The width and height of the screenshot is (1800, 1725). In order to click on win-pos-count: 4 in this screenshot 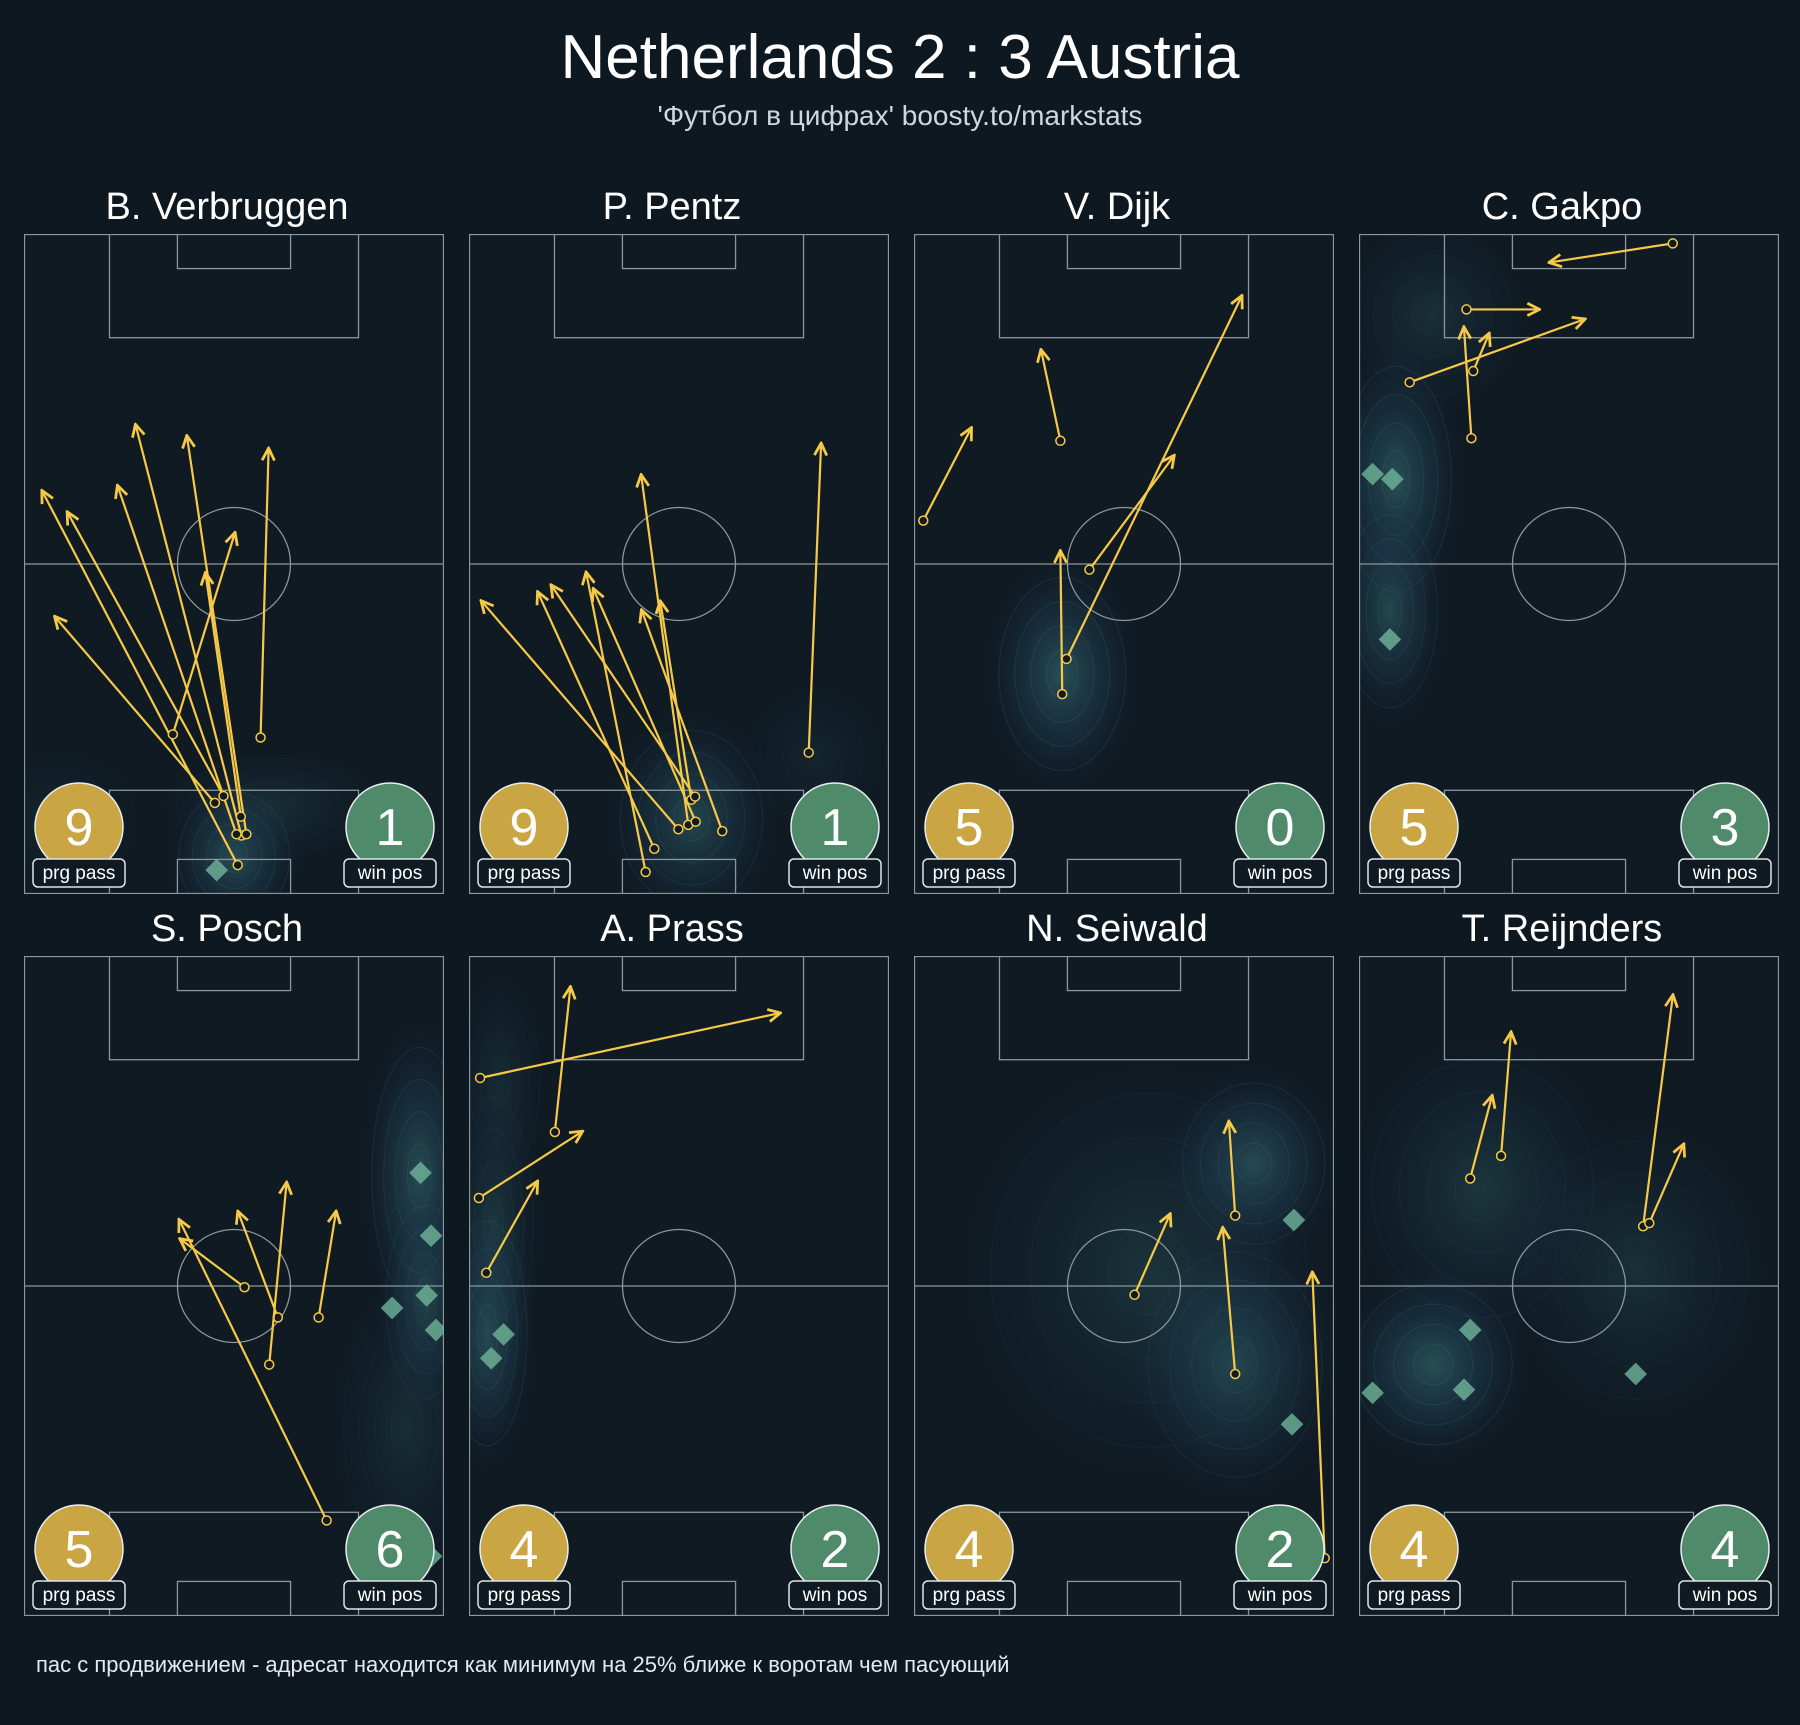, I will do `click(1725, 1550)`.